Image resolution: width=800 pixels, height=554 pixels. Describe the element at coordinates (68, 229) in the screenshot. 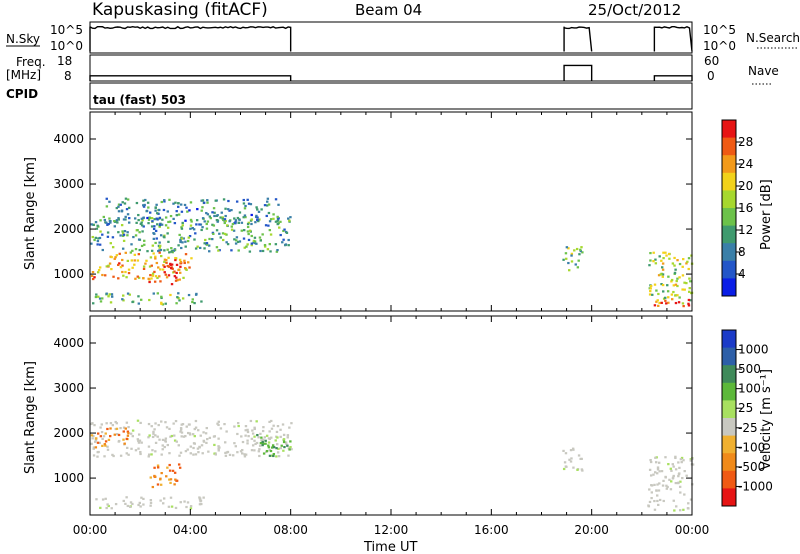

I see `y-tick-label: 2000` at that location.